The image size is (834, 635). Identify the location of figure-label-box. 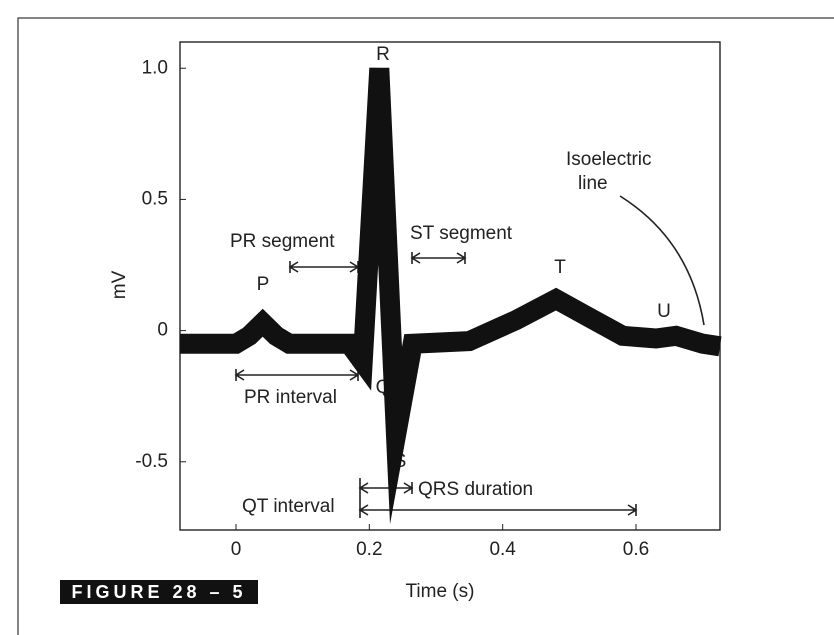
(159, 592).